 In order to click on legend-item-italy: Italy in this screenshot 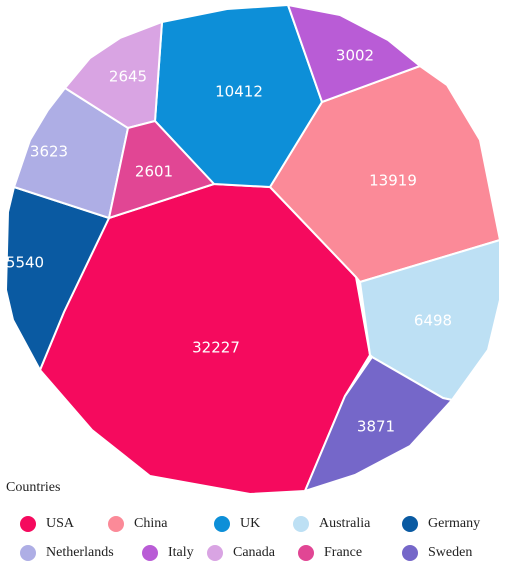, I will do `click(168, 553)`.